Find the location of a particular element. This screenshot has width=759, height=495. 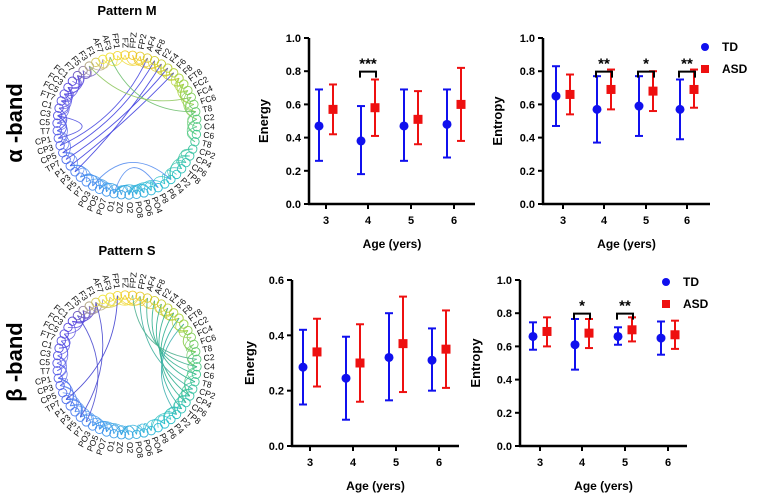

electrode-label: PO8 is located at coordinates (139, 209).